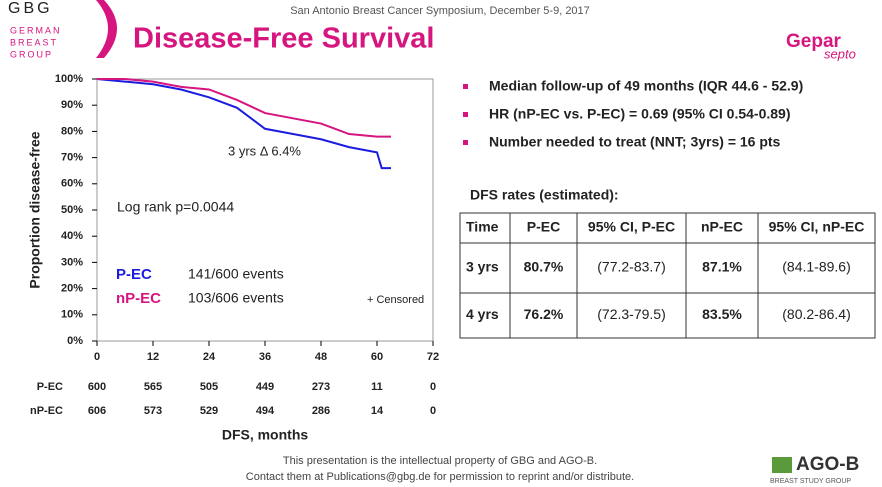  I want to click on y-tick-label: 90%, so click(72, 105).